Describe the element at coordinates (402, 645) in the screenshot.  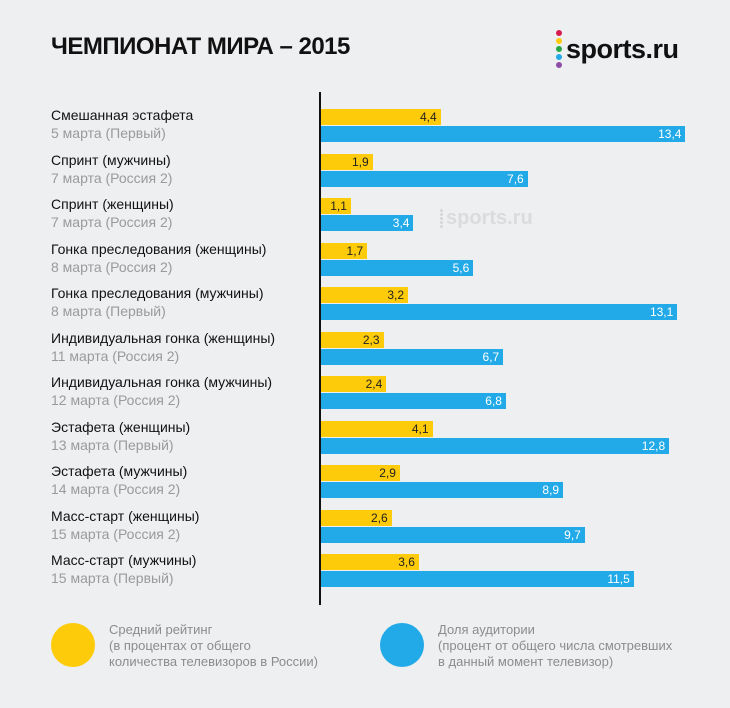
I see `legend-swatch-share` at that location.